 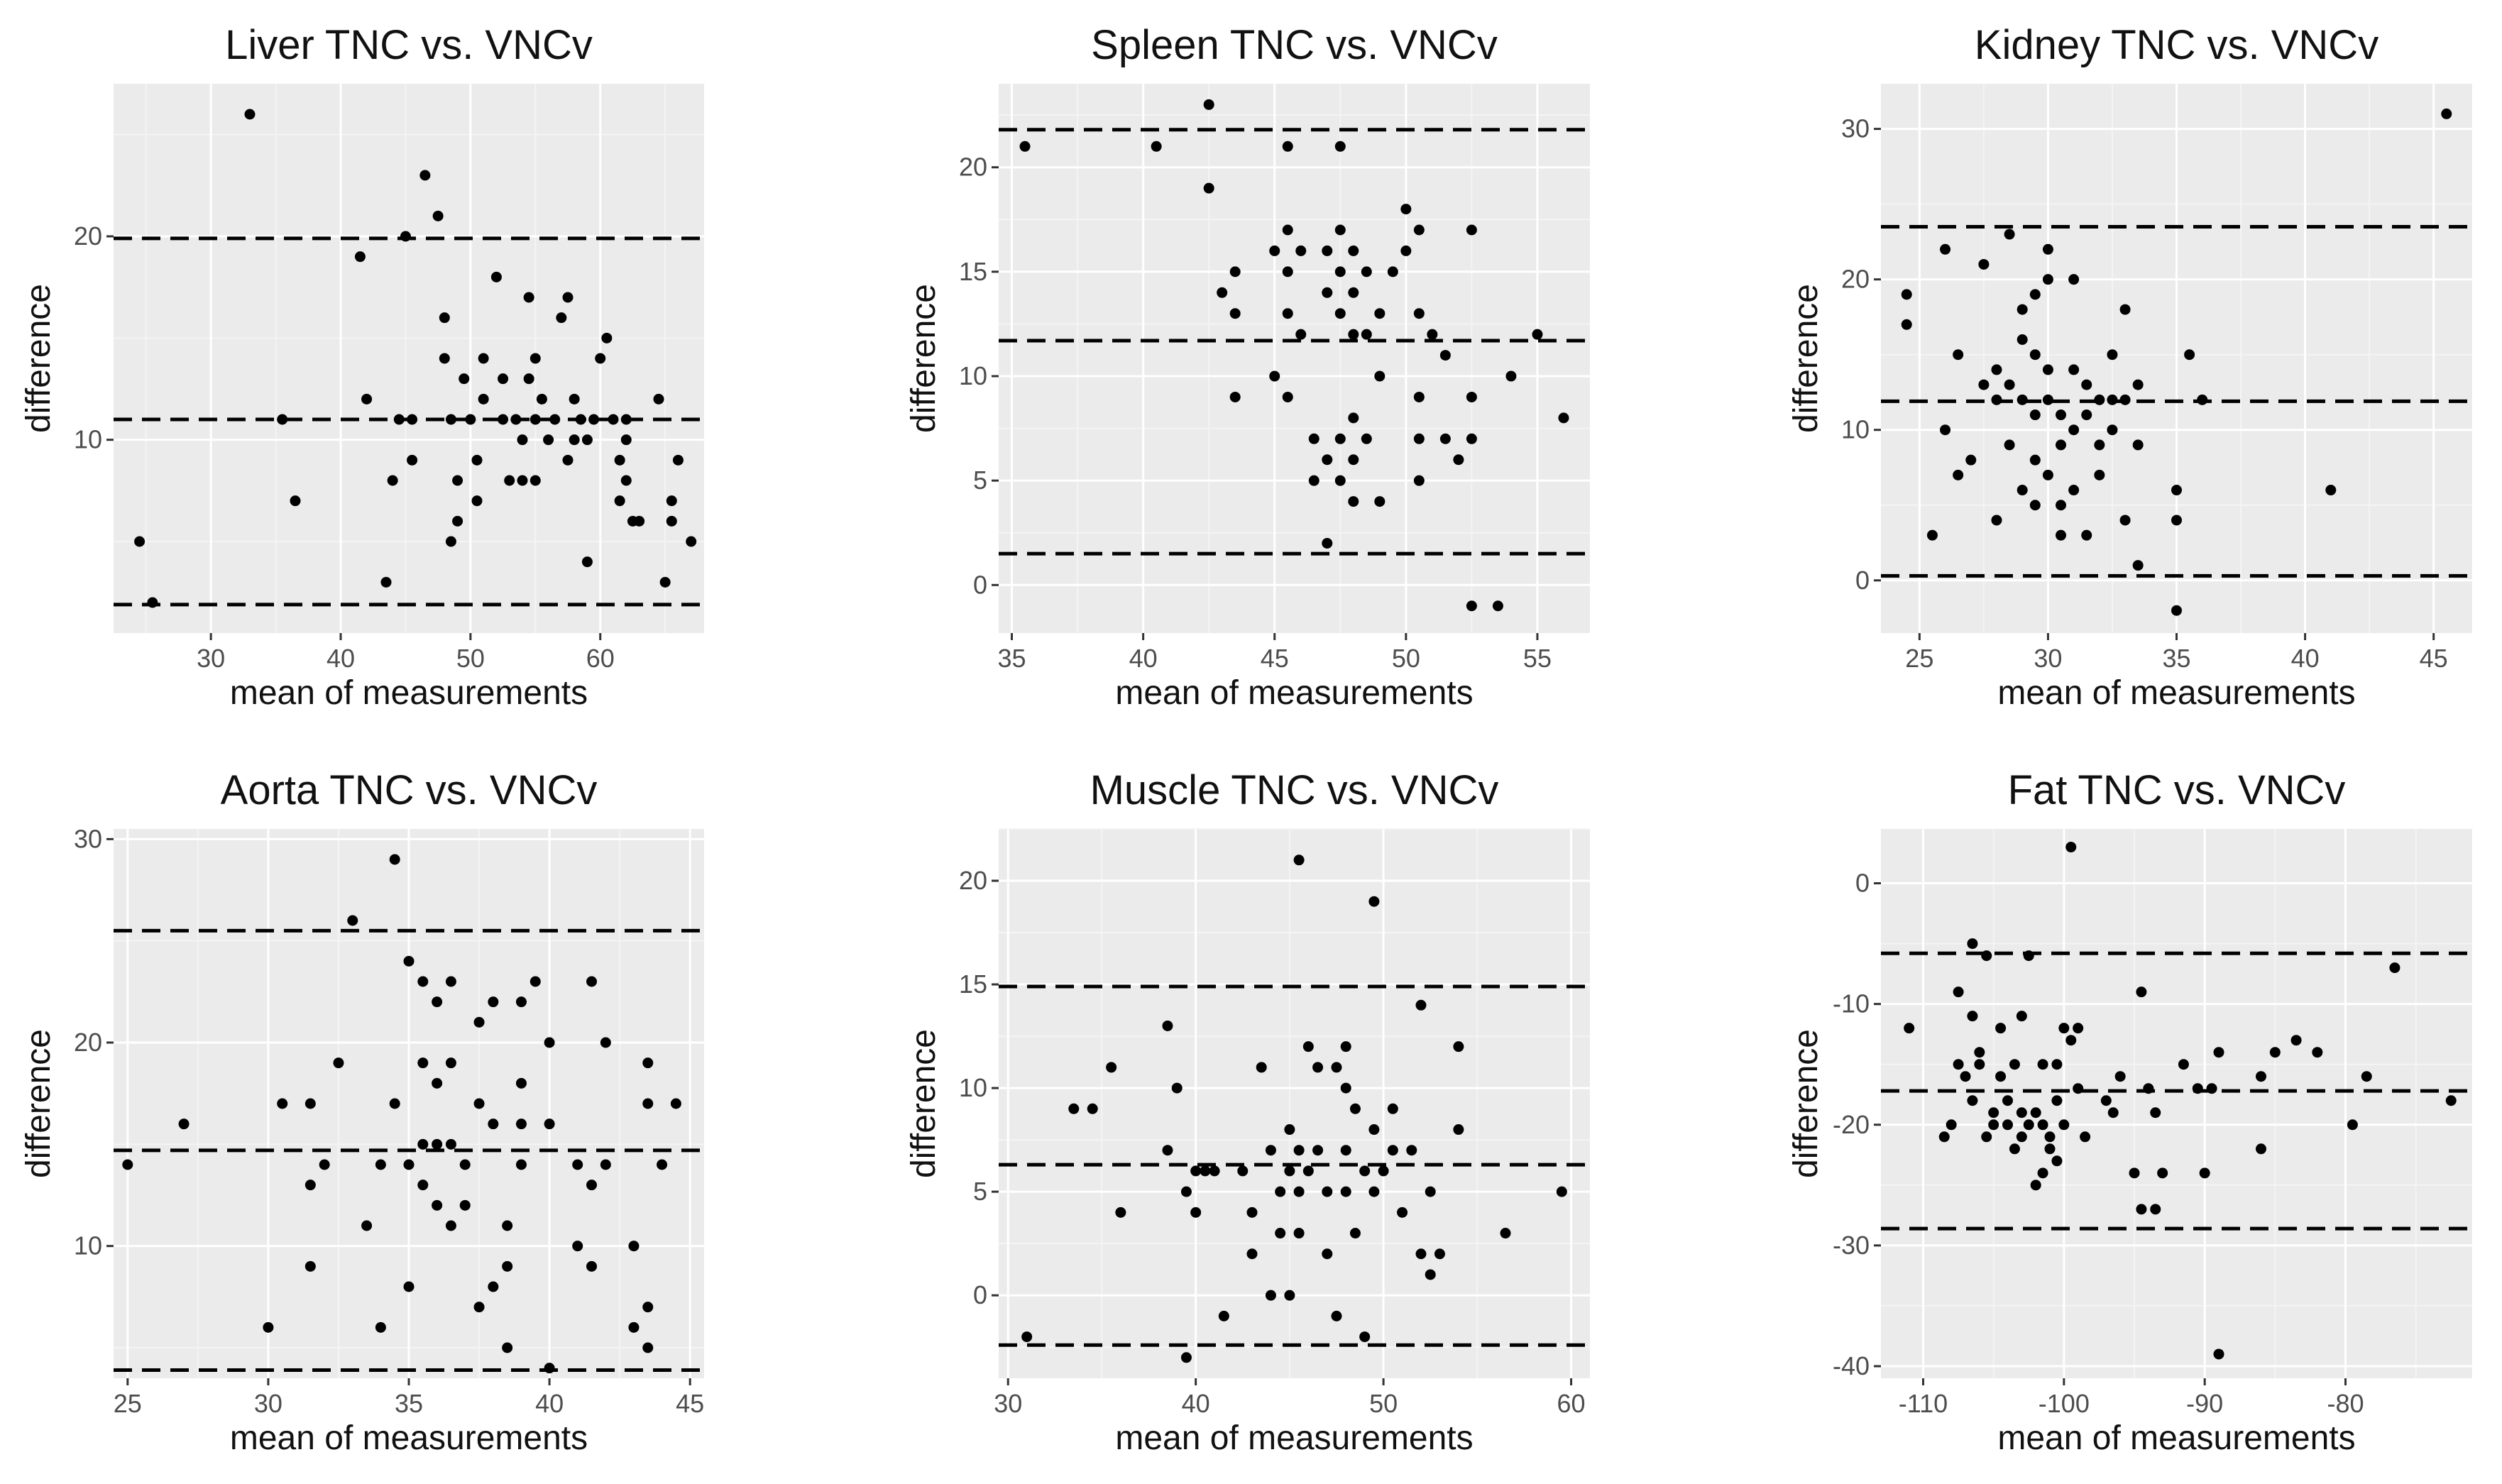 I want to click on x-tick-label: 50, so click(x=1406, y=658).